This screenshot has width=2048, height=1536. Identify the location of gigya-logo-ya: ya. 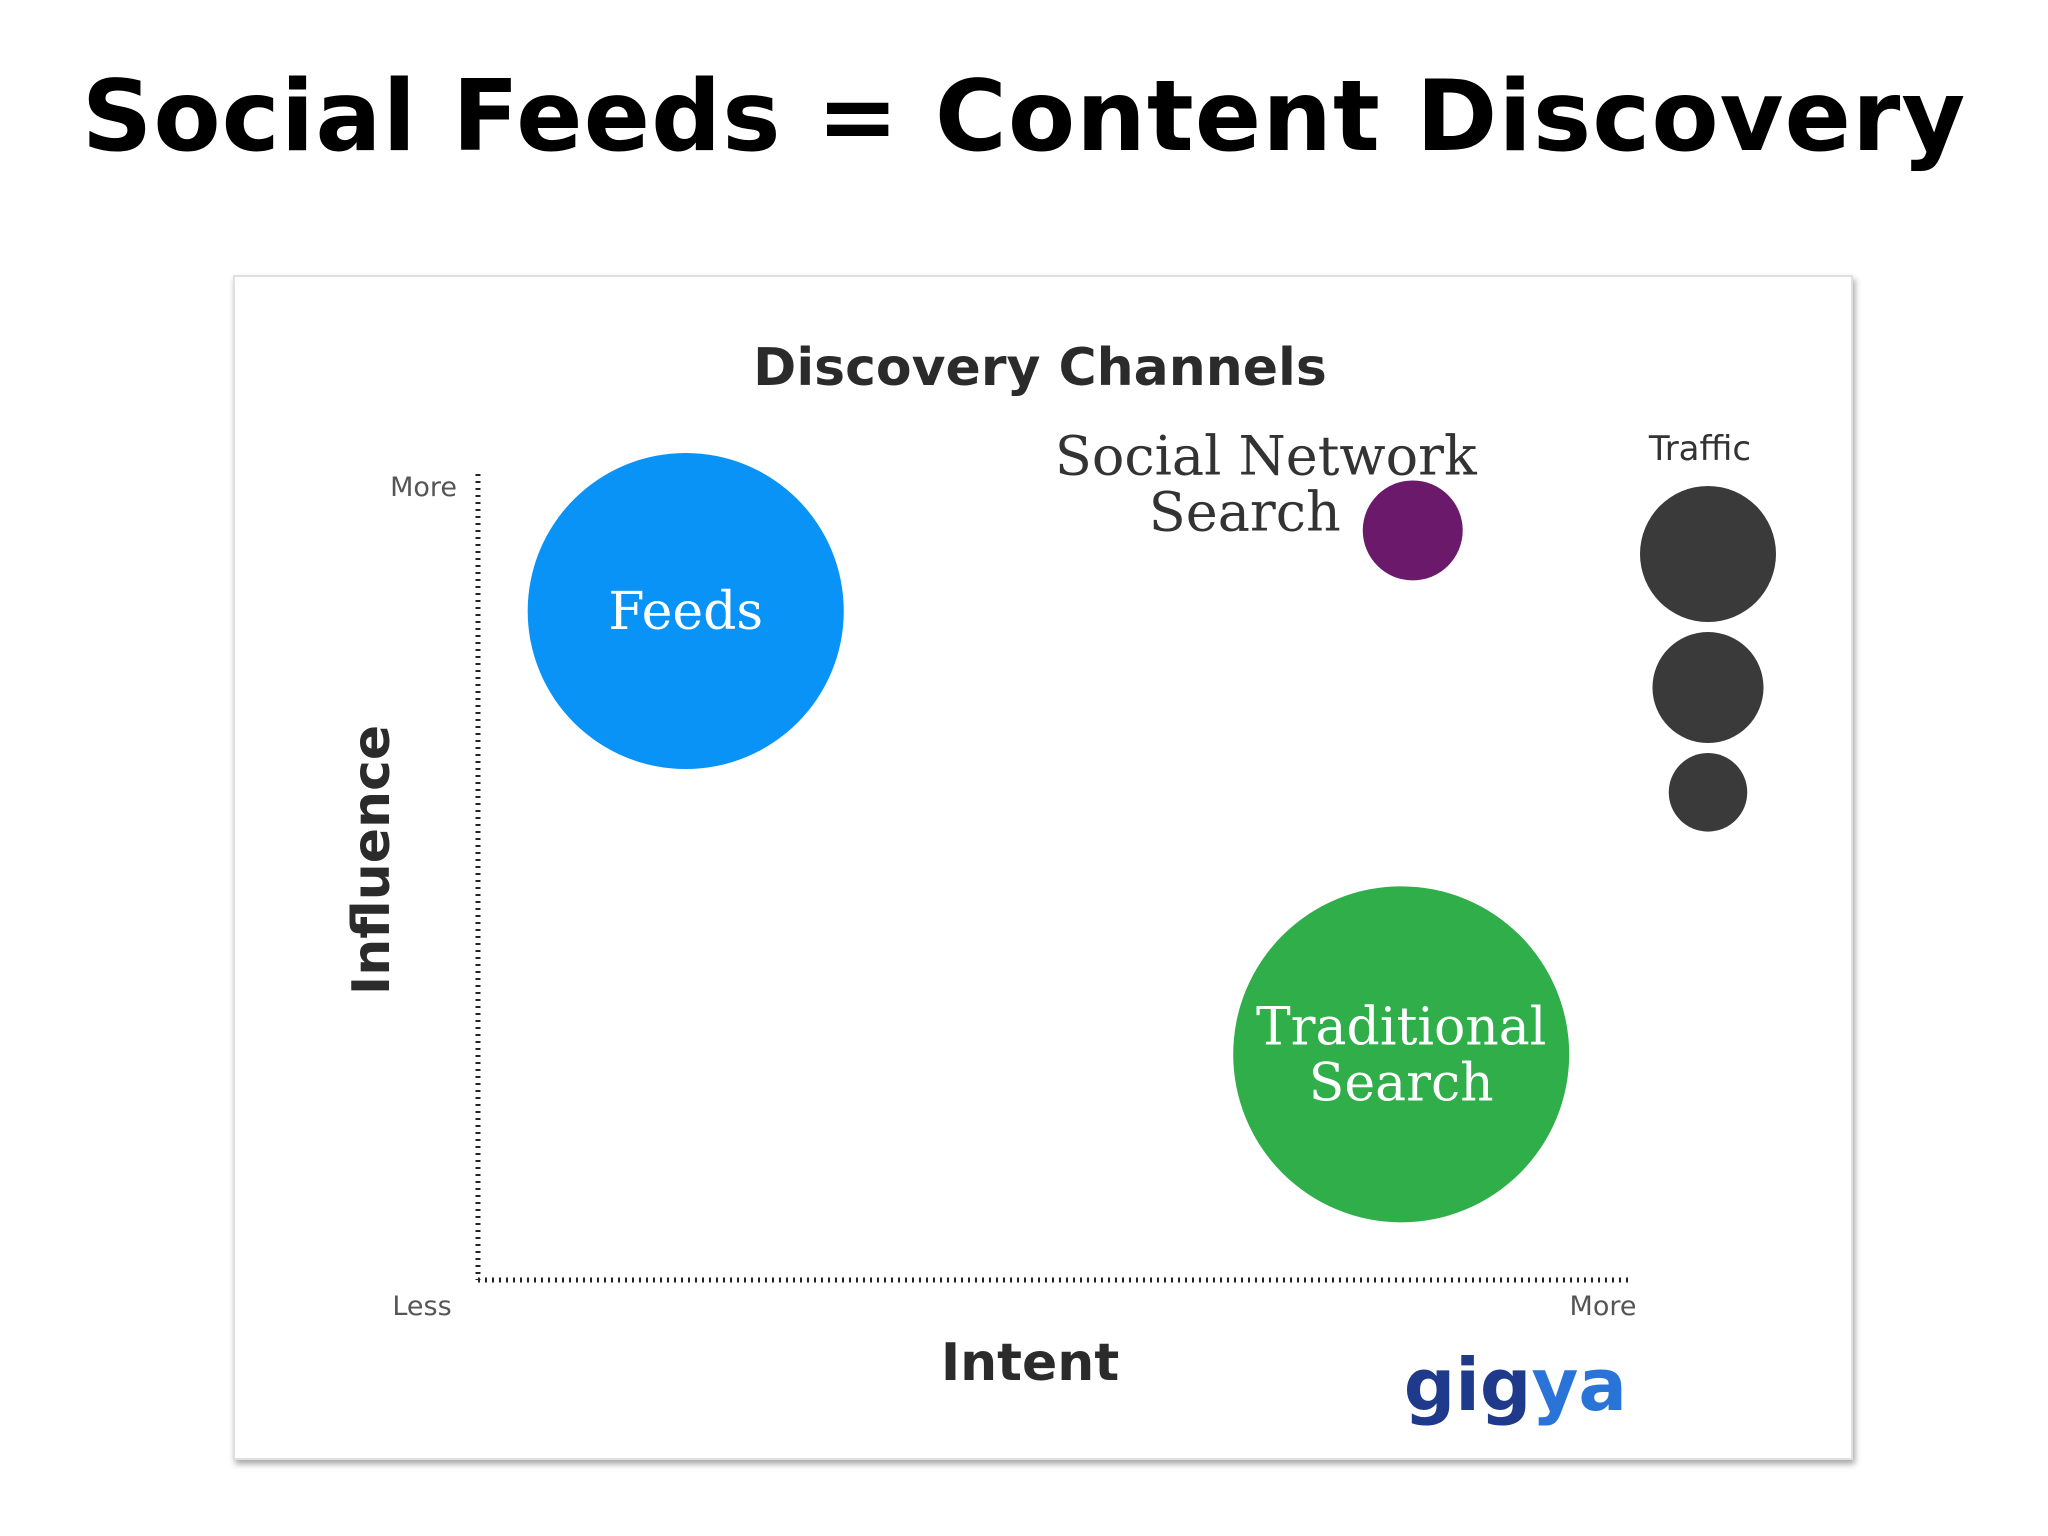
(1579, 1385).